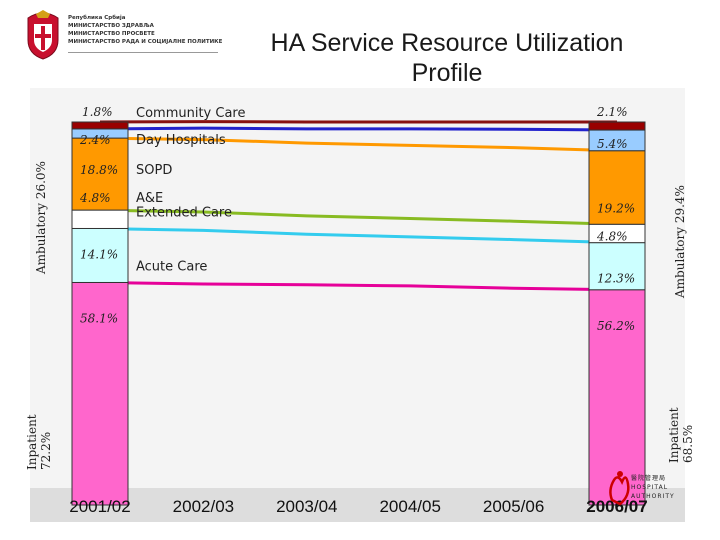  I want to click on value-label: 1.8%, so click(97, 112).